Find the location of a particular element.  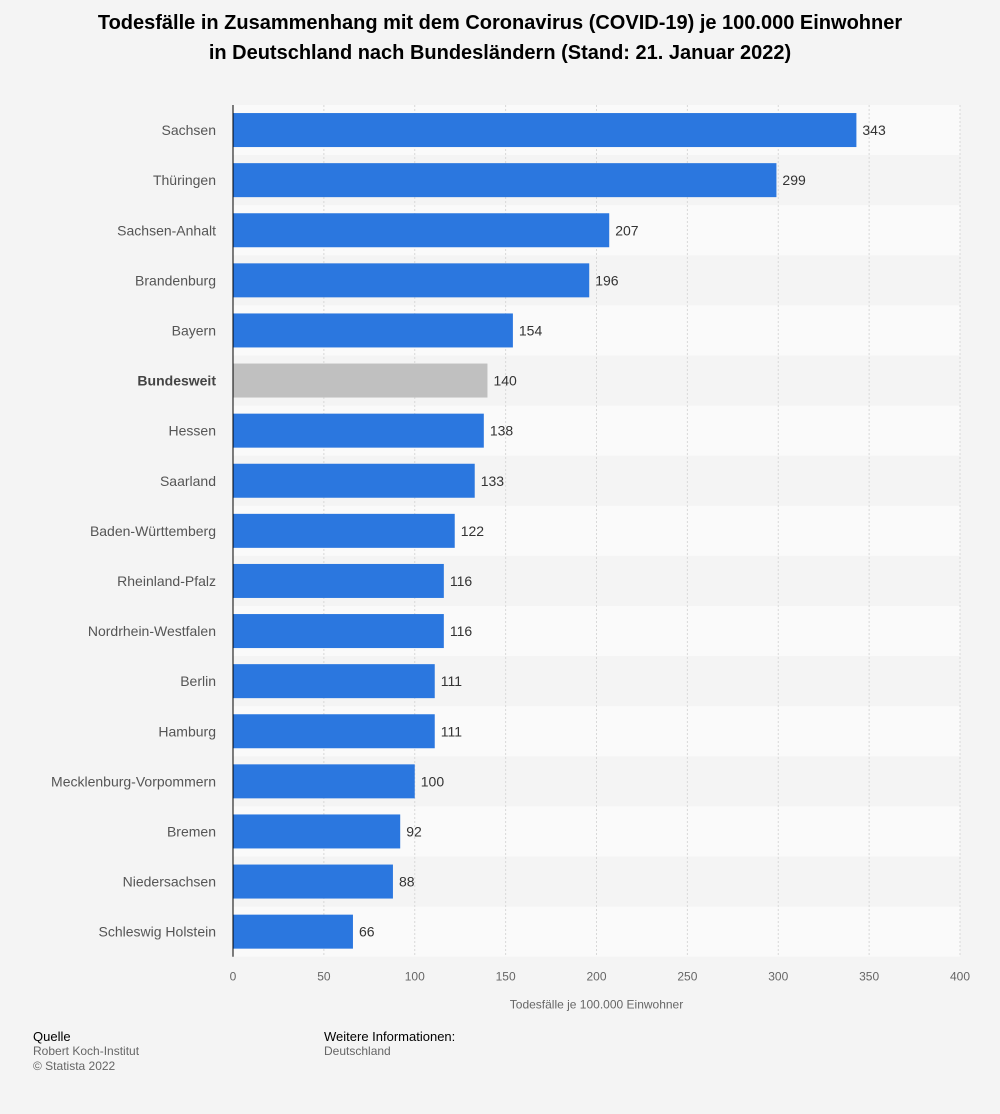

value-label: 196 is located at coordinates (607, 280).